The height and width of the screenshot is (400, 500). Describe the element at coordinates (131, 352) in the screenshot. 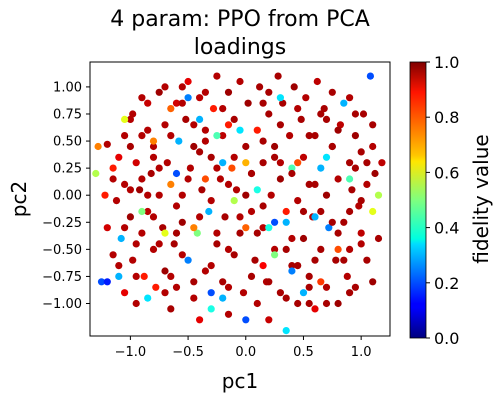

I see `x-tick-label: −1.0` at that location.